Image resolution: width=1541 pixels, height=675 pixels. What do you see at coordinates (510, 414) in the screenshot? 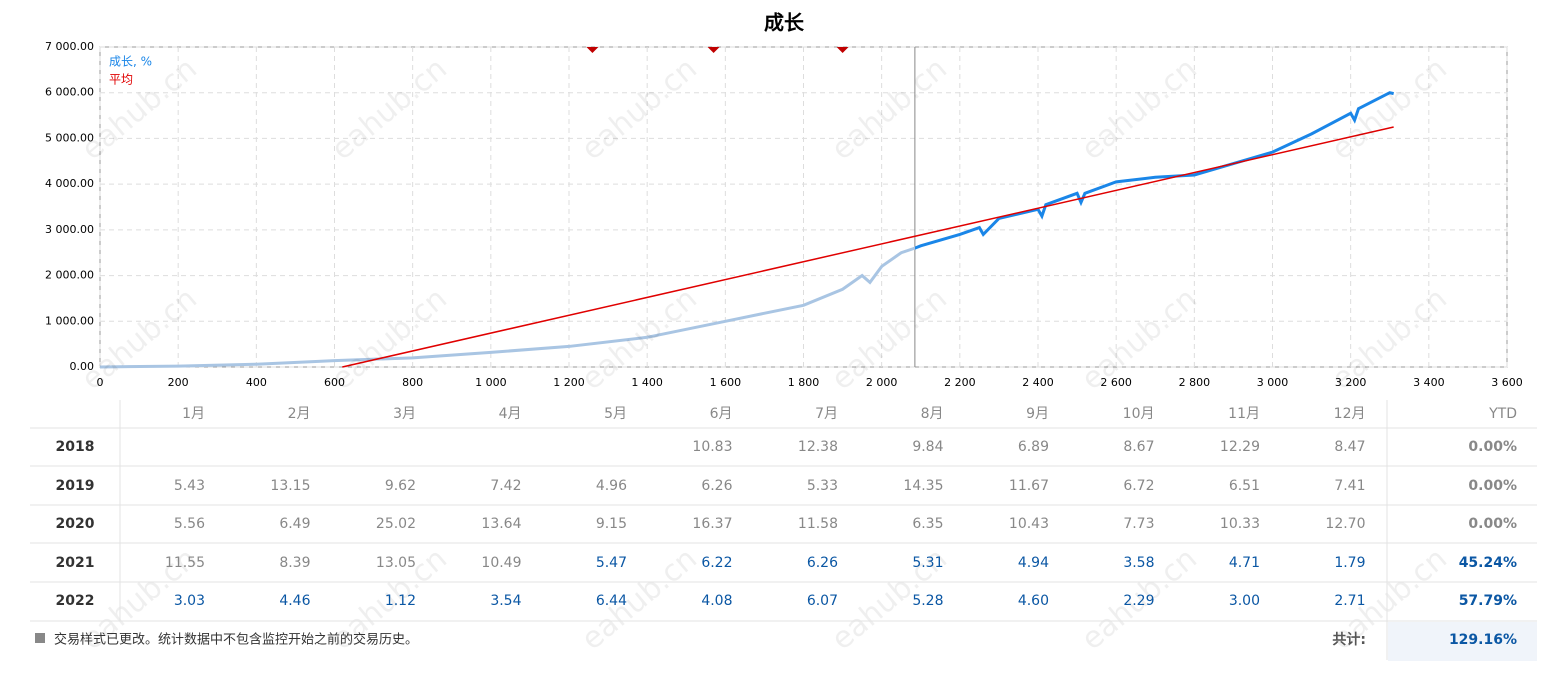
I see `table-header: 4月` at bounding box center [510, 414].